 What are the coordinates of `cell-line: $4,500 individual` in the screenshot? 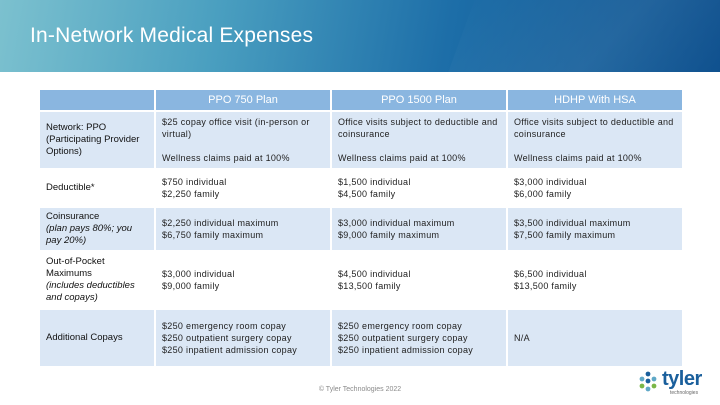 It's located at (374, 274).